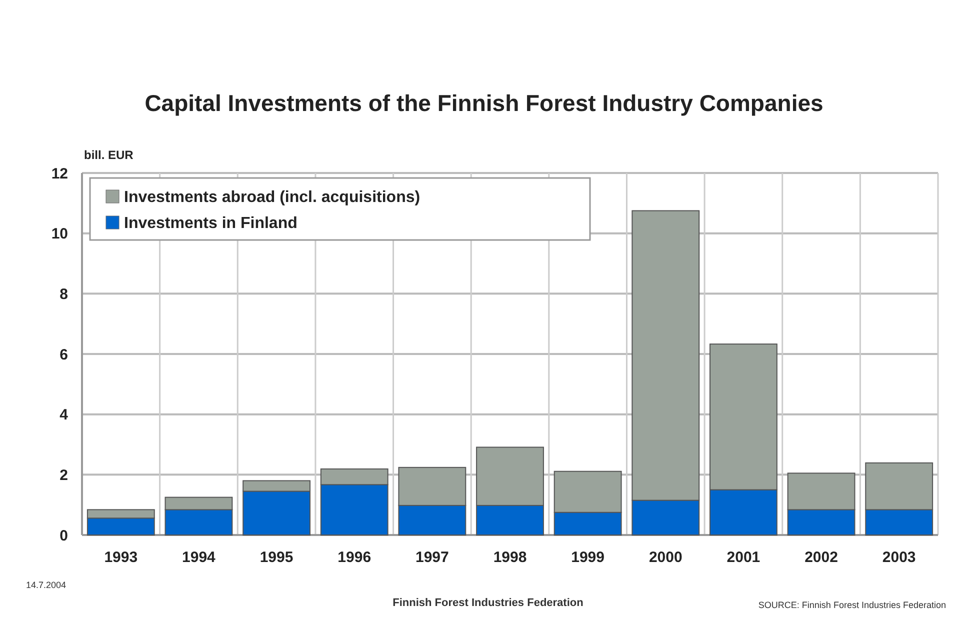 This screenshot has width=964, height=621. I want to click on x-tick-label: 1994, so click(199, 557).